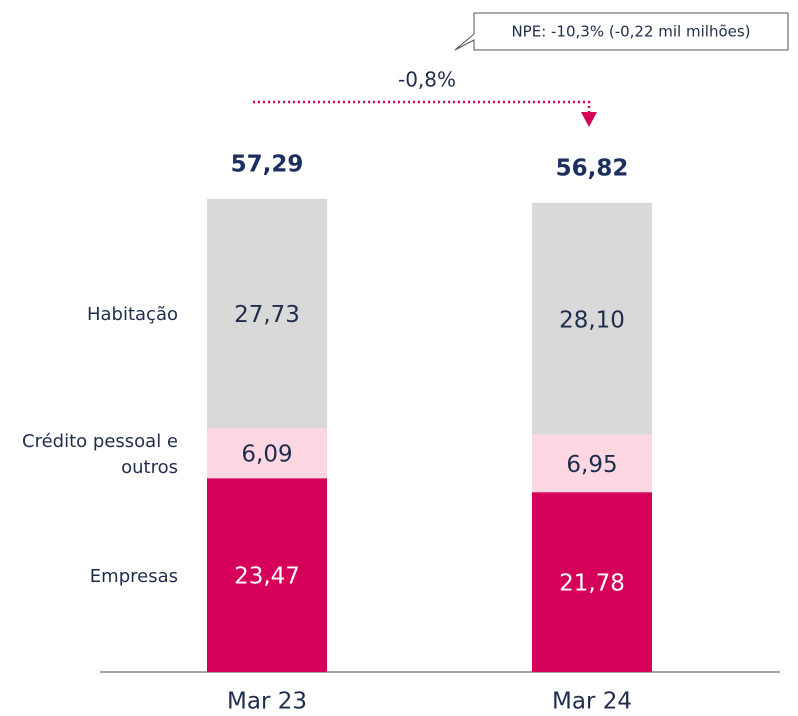  What do you see at coordinates (592, 702) in the screenshot?
I see `x-tick-label: Mar 24` at bounding box center [592, 702].